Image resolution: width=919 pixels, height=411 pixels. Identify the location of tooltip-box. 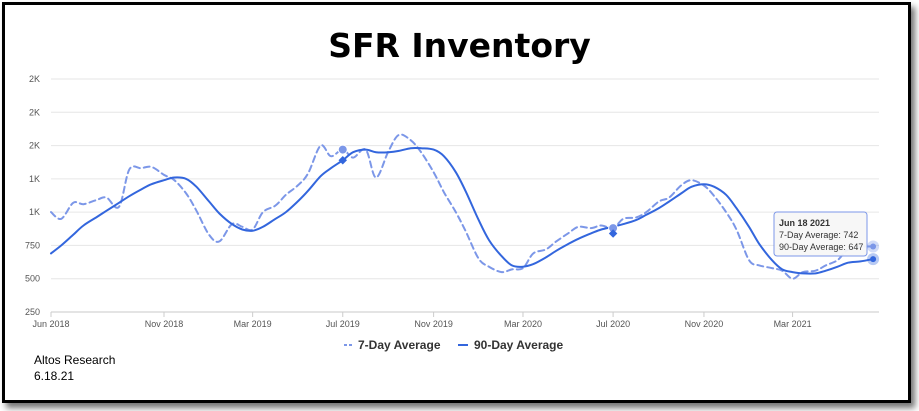
(820, 234).